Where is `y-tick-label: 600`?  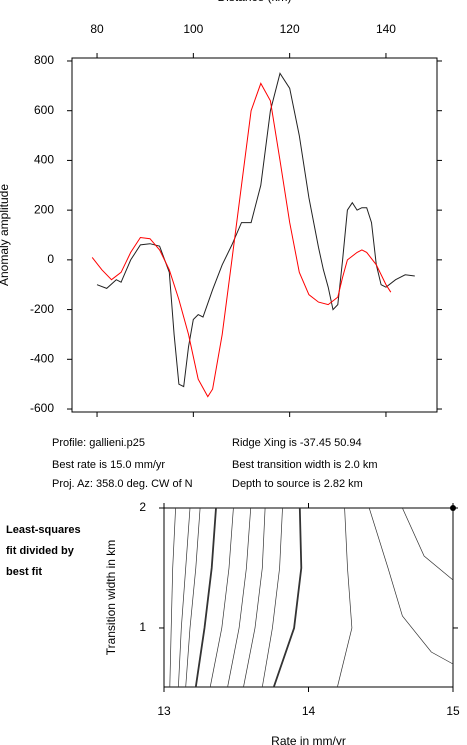 y-tick-label: 600 is located at coordinates (44, 110).